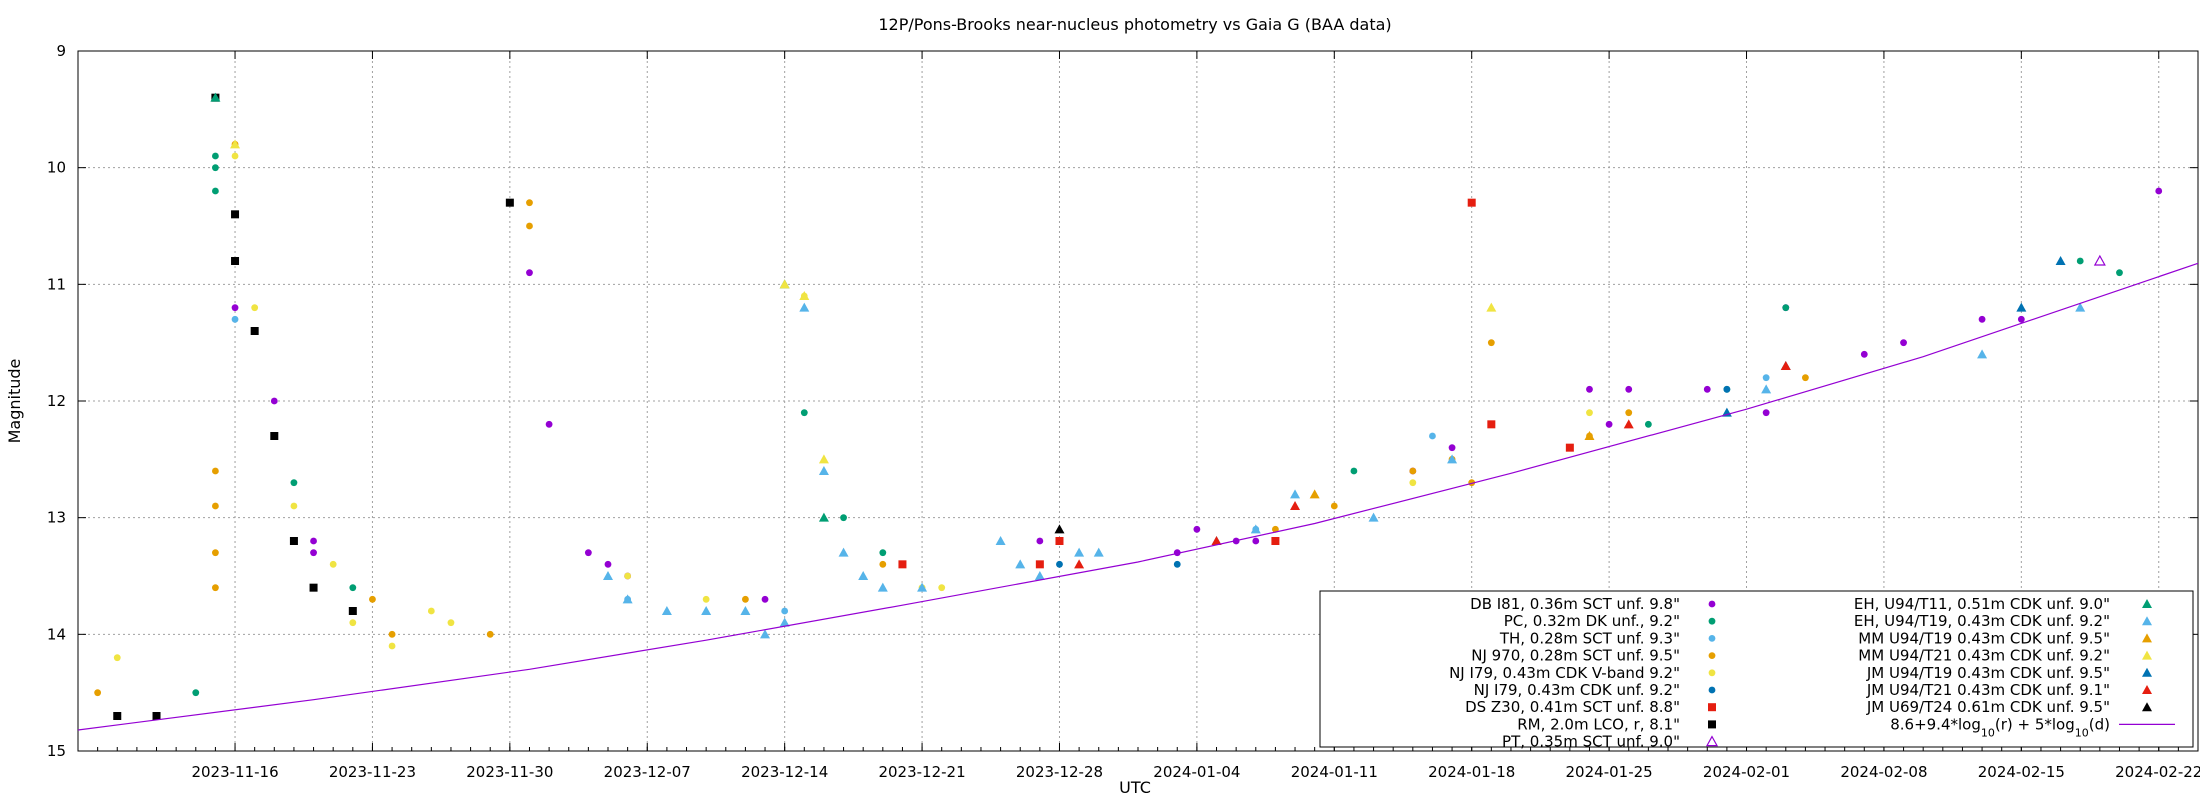 This screenshot has width=2200, height=800. What do you see at coordinates (509, 772) in the screenshot?
I see `x-tick-label: 2023-11-30` at bounding box center [509, 772].